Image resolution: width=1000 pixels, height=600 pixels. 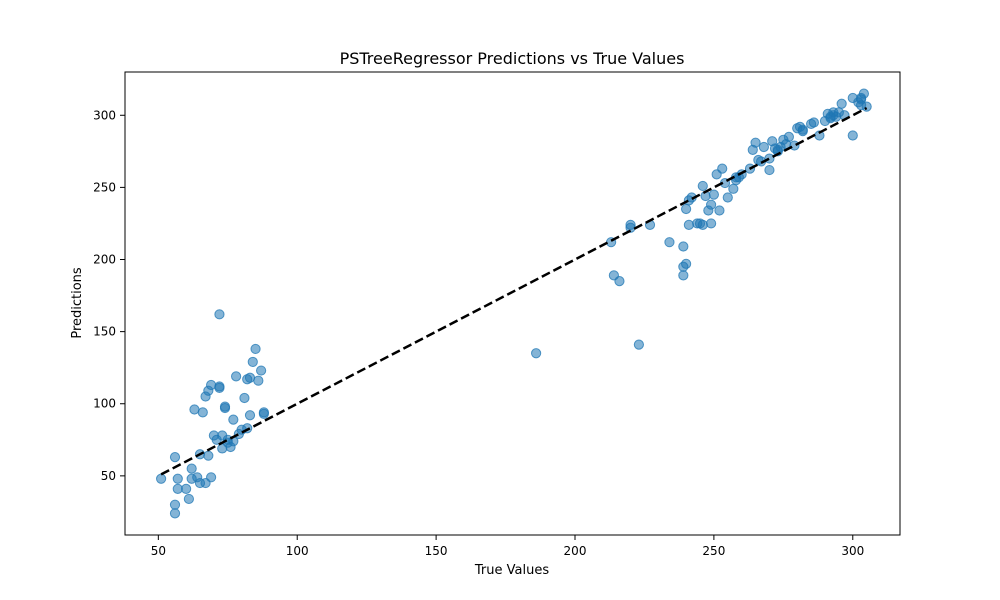 What do you see at coordinates (297, 551) in the screenshot?
I see `x-tick-label: 100` at bounding box center [297, 551].